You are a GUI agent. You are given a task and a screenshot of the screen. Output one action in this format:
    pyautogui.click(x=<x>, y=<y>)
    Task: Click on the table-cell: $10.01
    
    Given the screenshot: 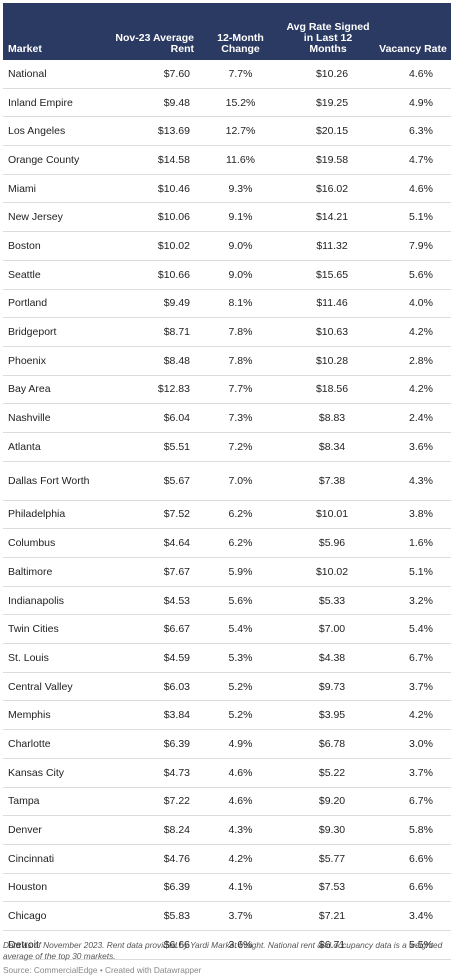 What is the action you would take?
    pyautogui.click(x=328, y=515)
    